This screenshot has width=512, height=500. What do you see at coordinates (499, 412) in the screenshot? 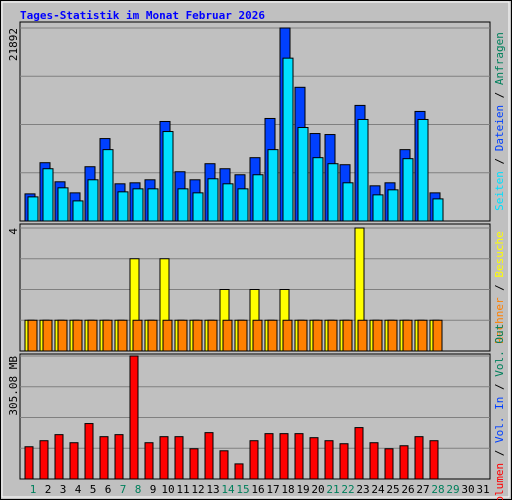
I see `legend: Volumen / Vol. In / Vol. Out` at bounding box center [499, 412].